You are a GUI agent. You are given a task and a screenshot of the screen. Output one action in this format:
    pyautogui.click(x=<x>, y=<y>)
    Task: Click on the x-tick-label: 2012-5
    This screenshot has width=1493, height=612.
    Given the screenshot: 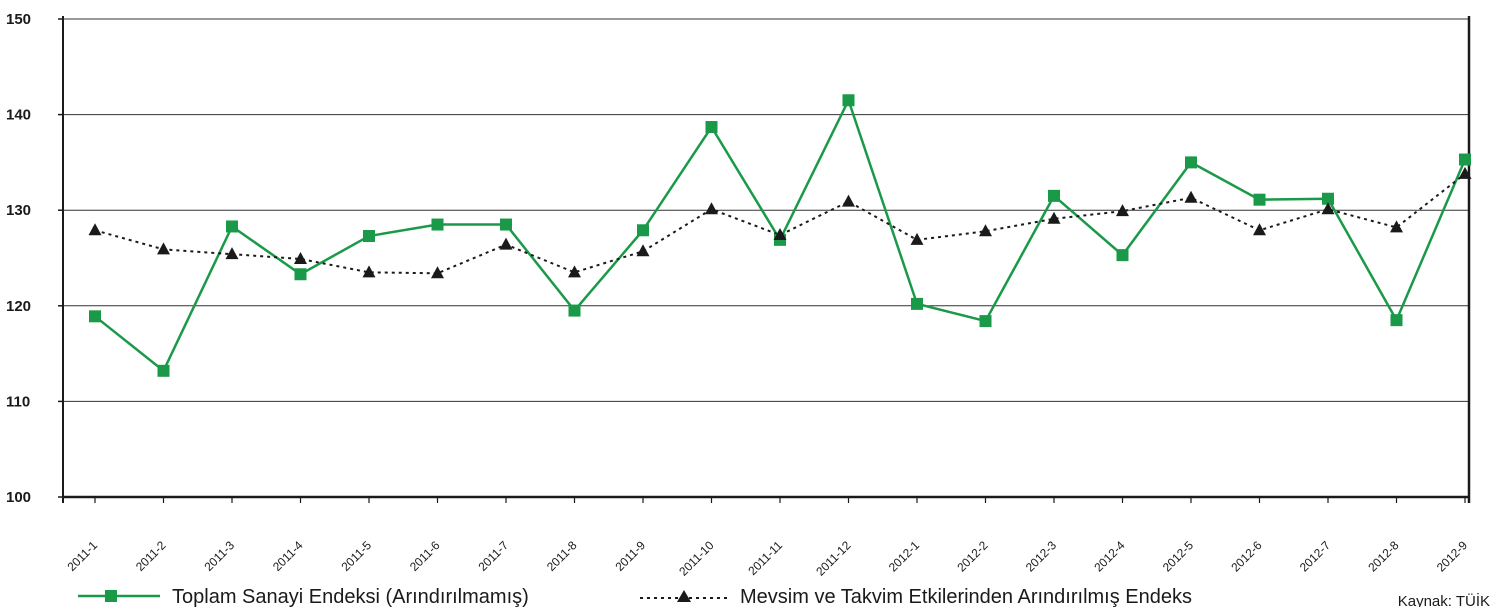 What is the action you would take?
    pyautogui.click(x=1178, y=556)
    